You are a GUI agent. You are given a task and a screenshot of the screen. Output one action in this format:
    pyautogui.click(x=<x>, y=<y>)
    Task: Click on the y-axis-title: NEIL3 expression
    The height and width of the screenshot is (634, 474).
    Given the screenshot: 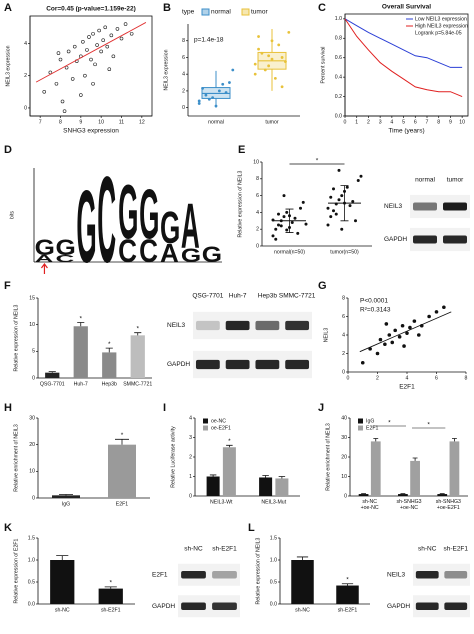 What is the action you would take?
    pyautogui.click(x=166, y=69)
    